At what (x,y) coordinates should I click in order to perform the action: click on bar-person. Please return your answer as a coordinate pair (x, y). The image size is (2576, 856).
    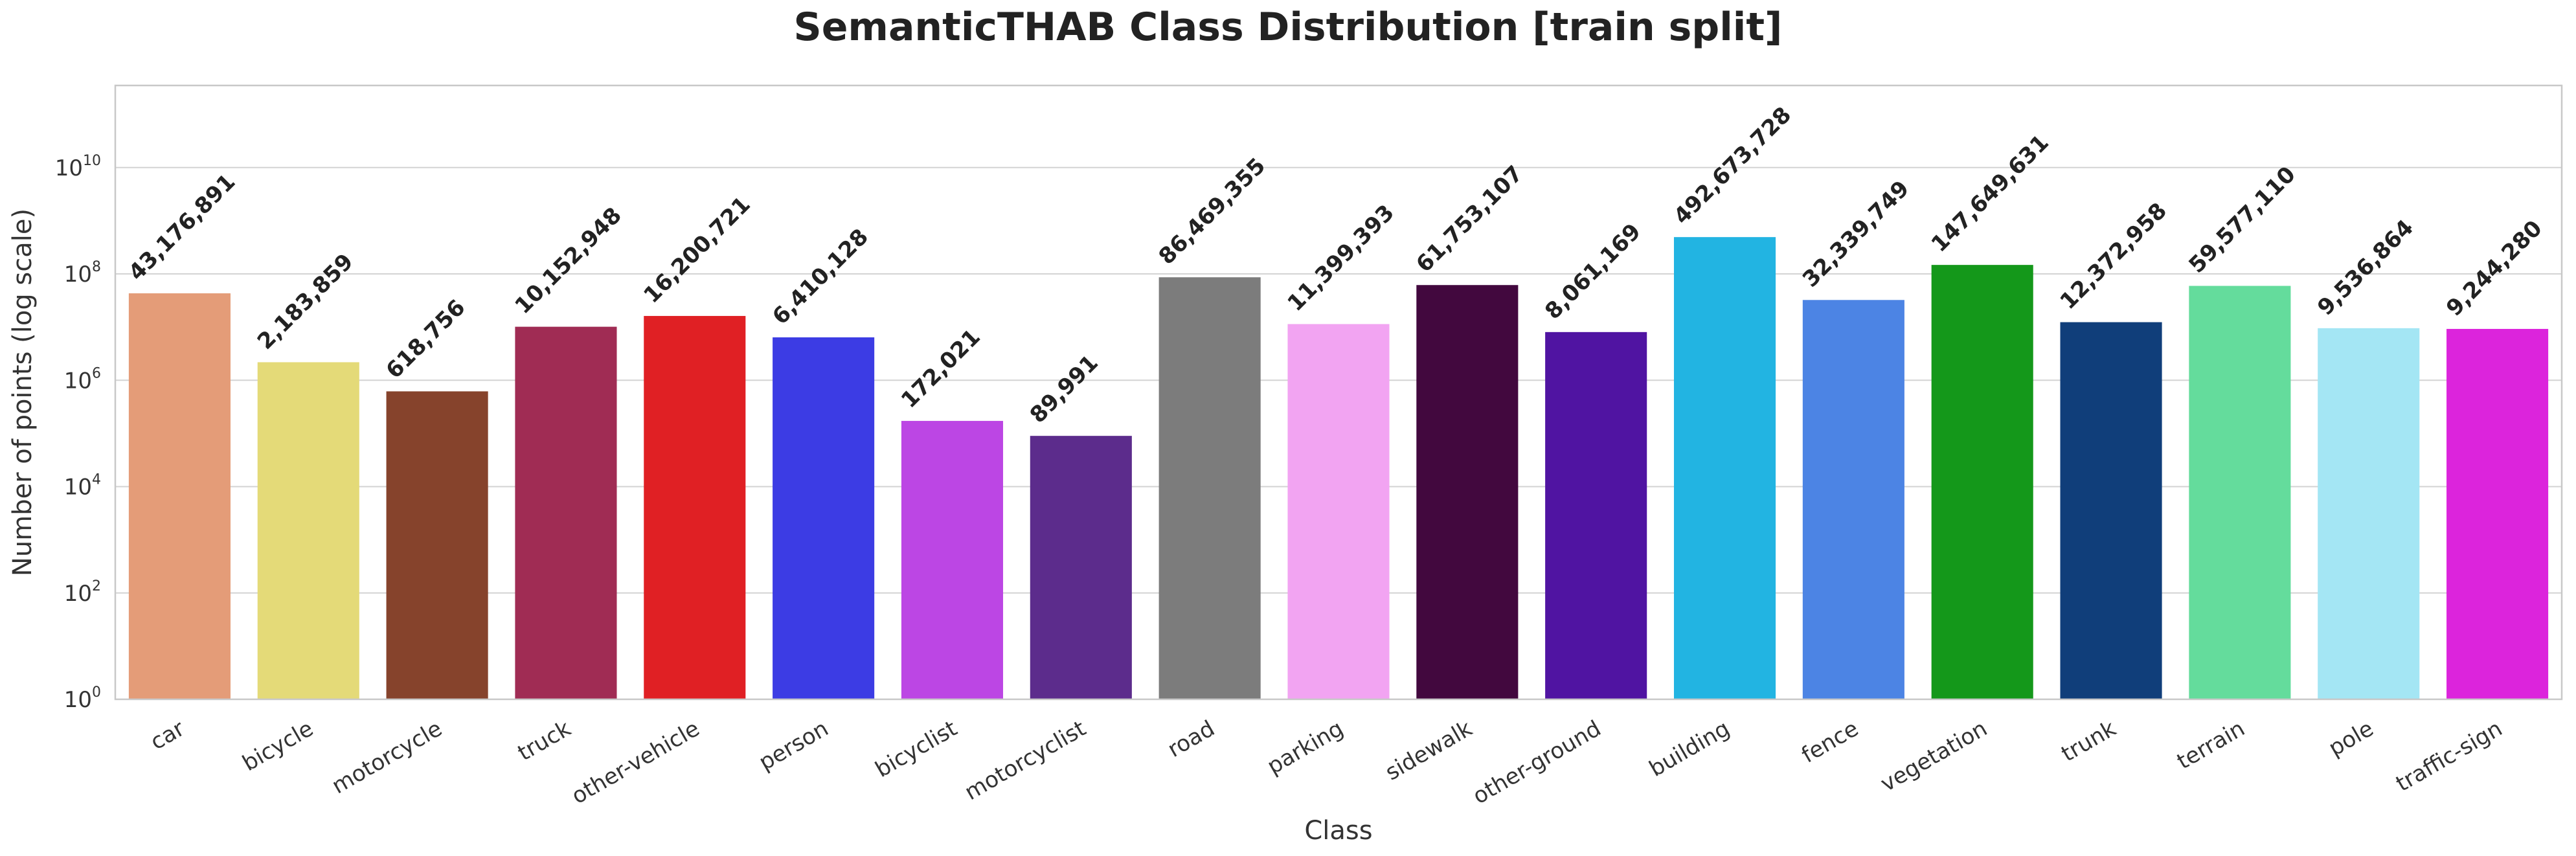
    Looking at the image, I should click on (824, 518).